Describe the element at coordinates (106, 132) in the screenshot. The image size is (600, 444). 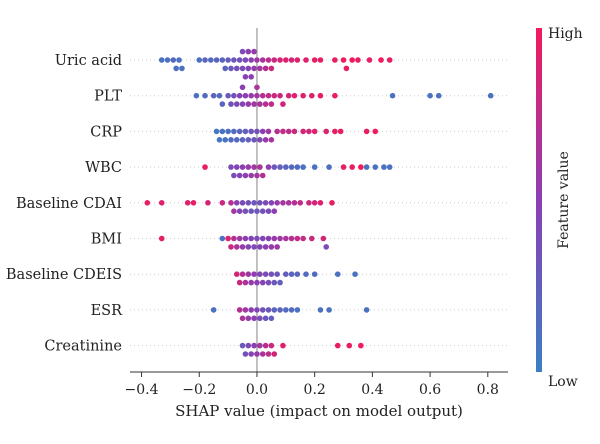
I see `feature-label: CRP` at that location.